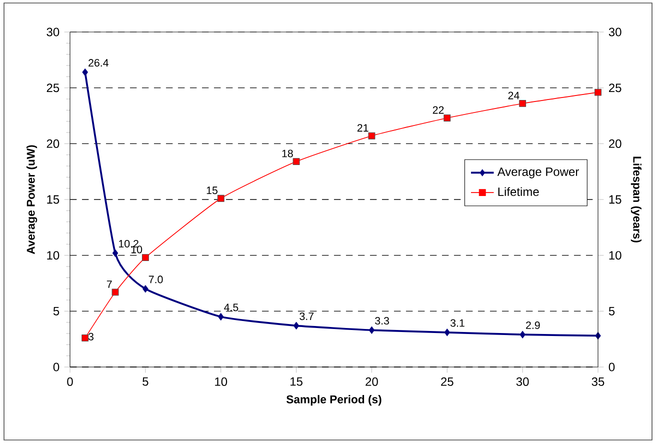  I want to click on y-tick-label: 15, so click(53, 199).